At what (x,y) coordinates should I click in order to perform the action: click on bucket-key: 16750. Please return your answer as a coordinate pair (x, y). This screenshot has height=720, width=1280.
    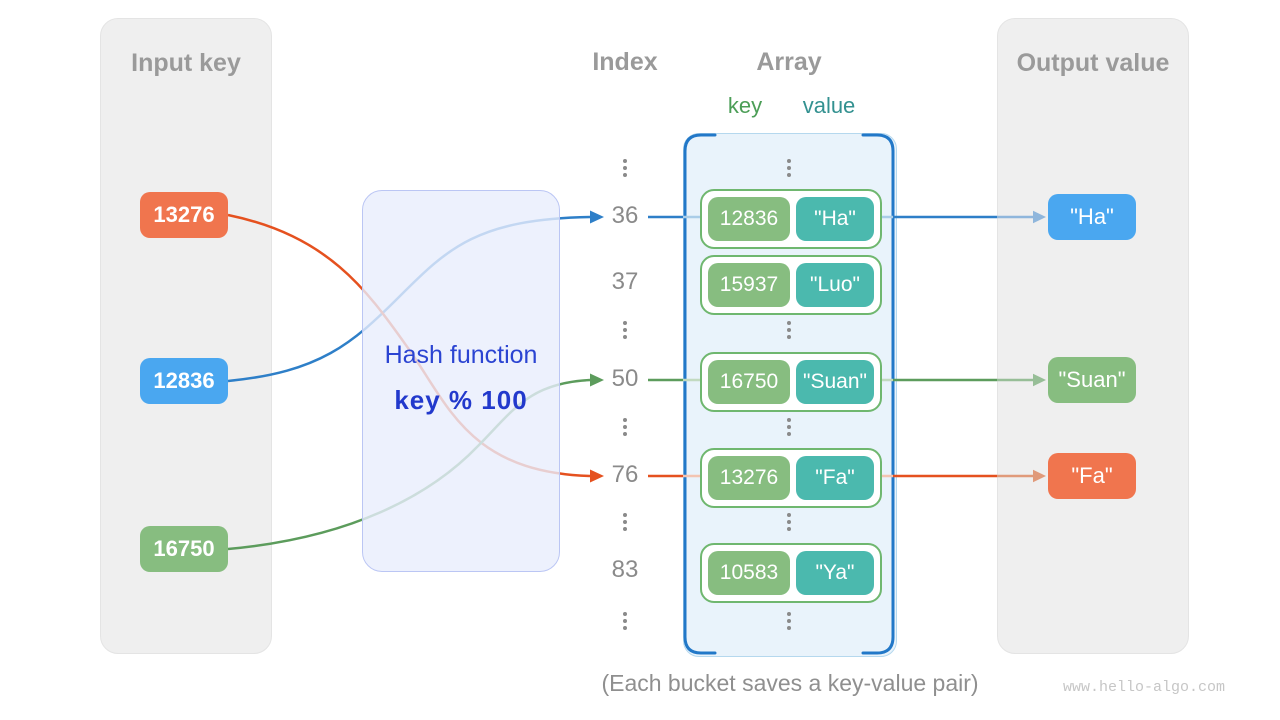
    Looking at the image, I should click on (749, 382).